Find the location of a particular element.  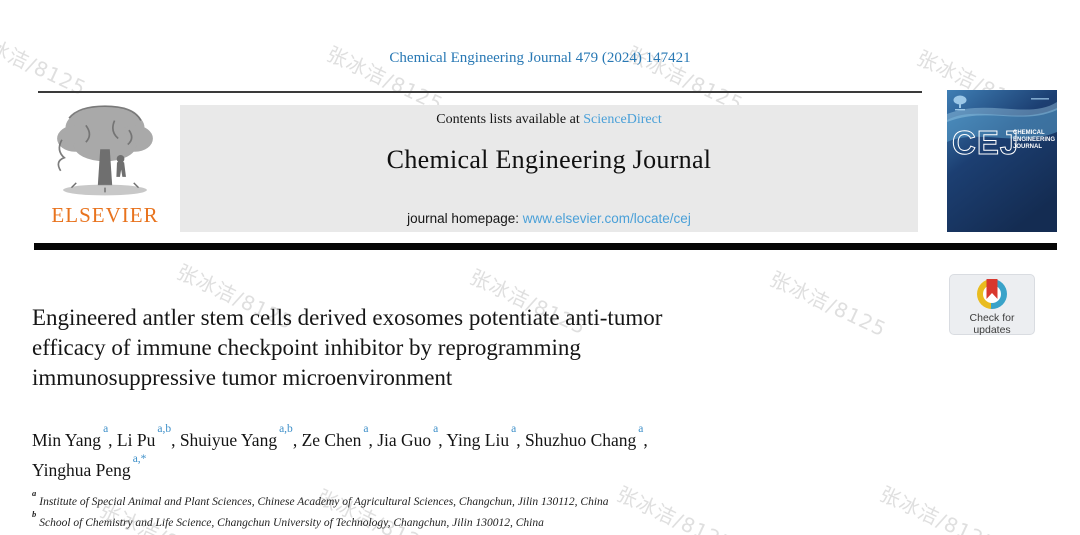

author: Shuiyue Yanga,b, is located at coordinates (240, 436).